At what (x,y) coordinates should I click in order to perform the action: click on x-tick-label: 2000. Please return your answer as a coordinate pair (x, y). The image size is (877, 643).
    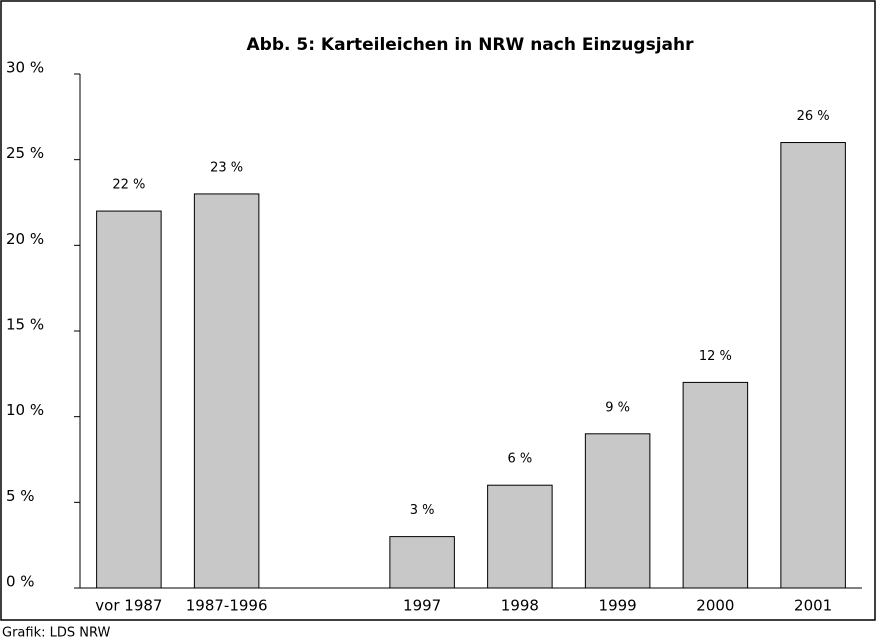
    Looking at the image, I should click on (715, 606).